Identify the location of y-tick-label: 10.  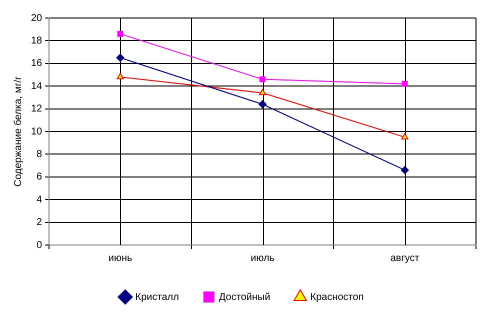
(37, 132).